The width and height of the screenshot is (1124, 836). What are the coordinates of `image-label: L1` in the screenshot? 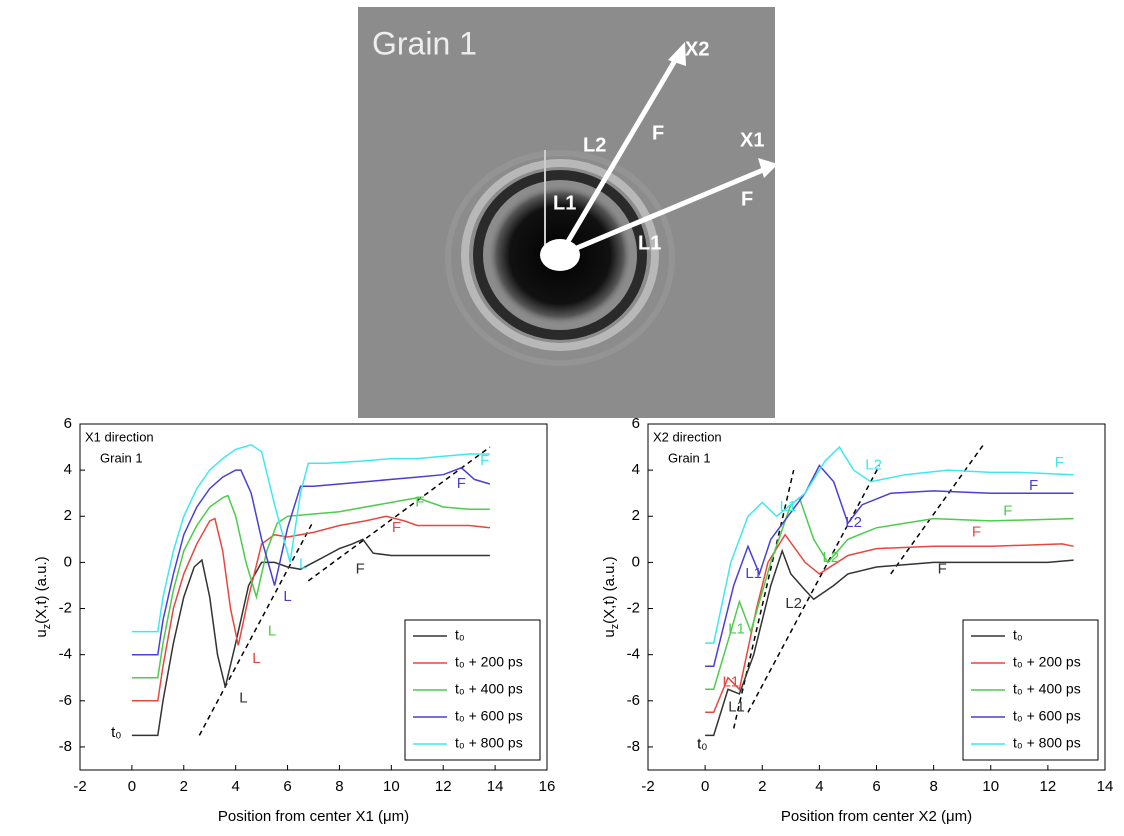 It's located at (564, 203).